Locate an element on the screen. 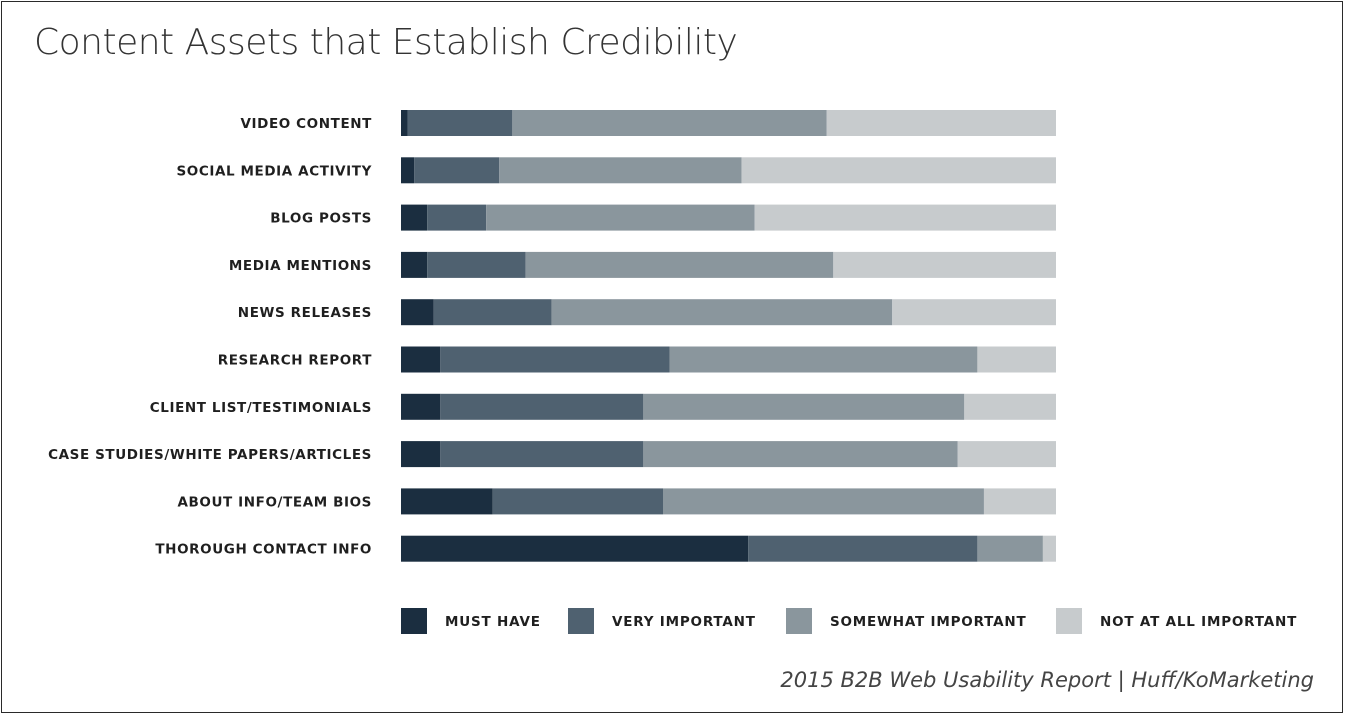 The width and height of the screenshot is (1346, 716). bar-segment-news-releases-must-have is located at coordinates (417, 312).